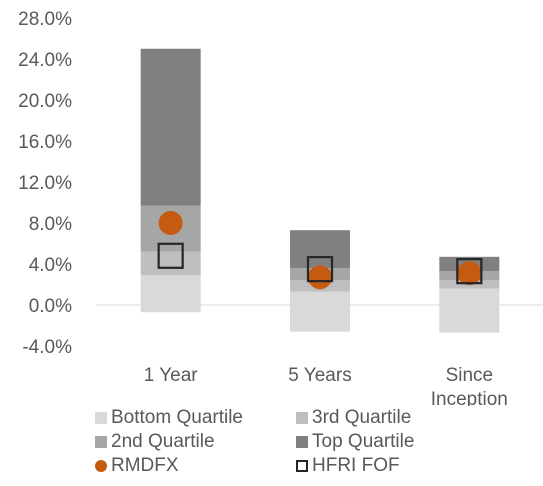  I want to click on legend-row: RMDFX HFRI FOF, so click(315, 466).